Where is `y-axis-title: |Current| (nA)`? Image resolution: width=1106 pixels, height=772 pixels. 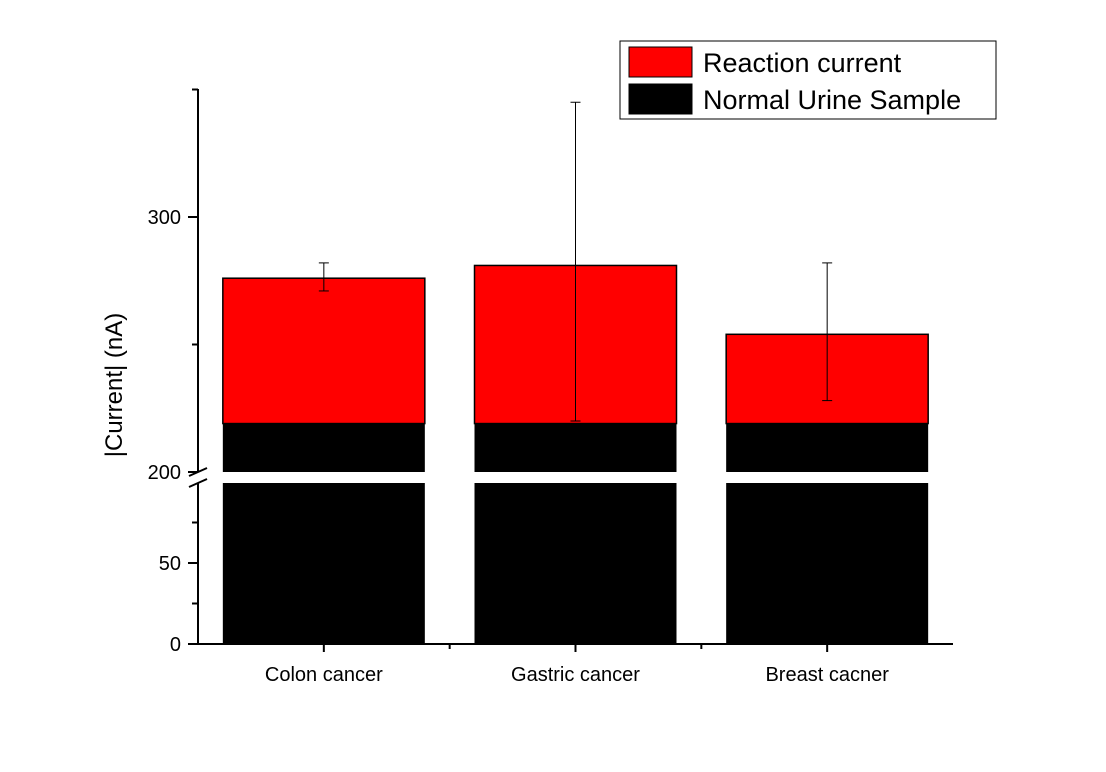
y-axis-title: |Current| (nA) is located at coordinates (114, 385).